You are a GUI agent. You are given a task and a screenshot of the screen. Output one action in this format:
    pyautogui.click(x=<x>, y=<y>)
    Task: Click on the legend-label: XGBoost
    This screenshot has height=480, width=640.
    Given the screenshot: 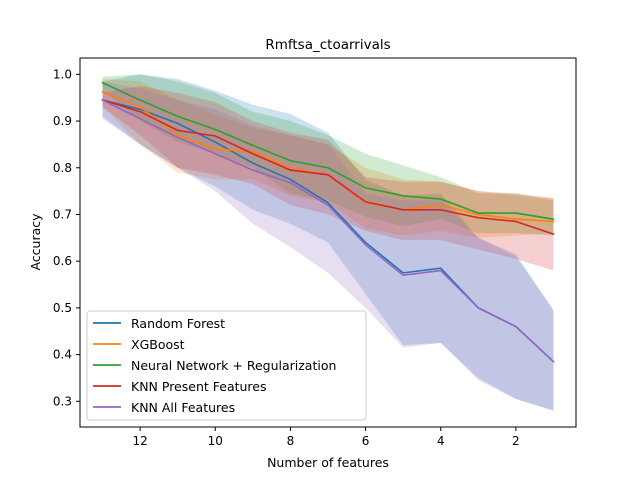 What is the action you would take?
    pyautogui.click(x=158, y=344)
    